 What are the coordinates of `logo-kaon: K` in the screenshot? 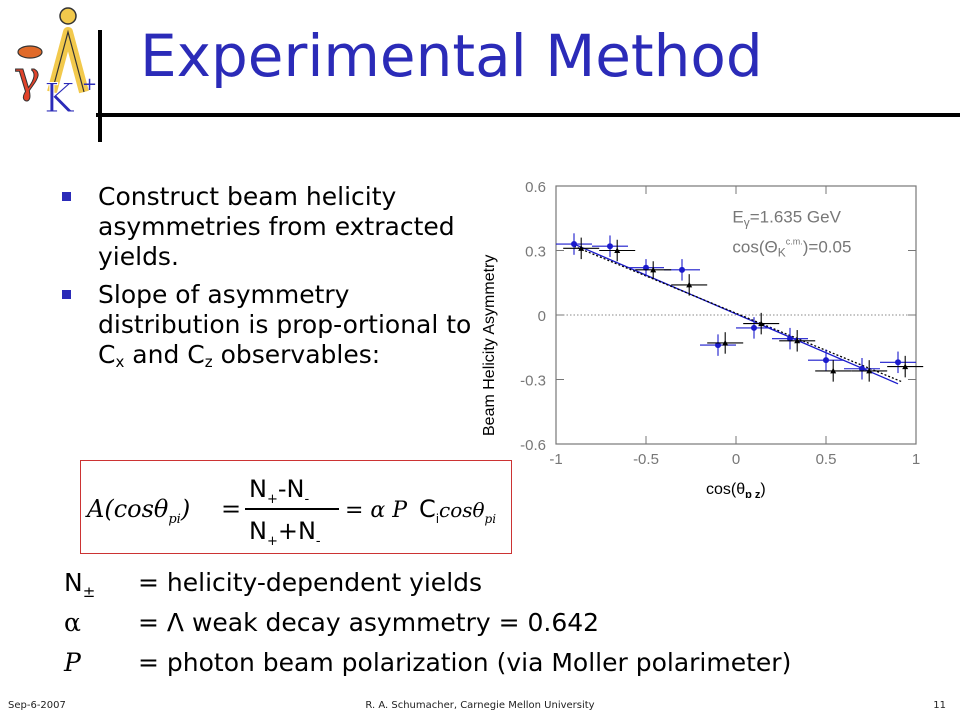 It's located at (59, 96).